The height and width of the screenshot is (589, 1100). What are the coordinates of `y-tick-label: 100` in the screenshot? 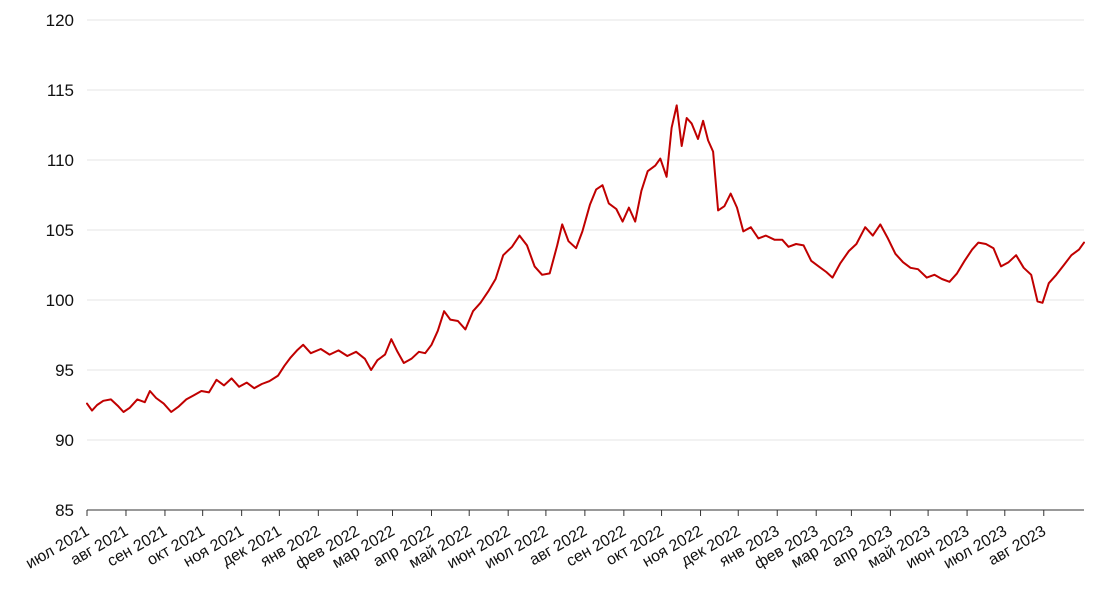 It's located at (60, 300).